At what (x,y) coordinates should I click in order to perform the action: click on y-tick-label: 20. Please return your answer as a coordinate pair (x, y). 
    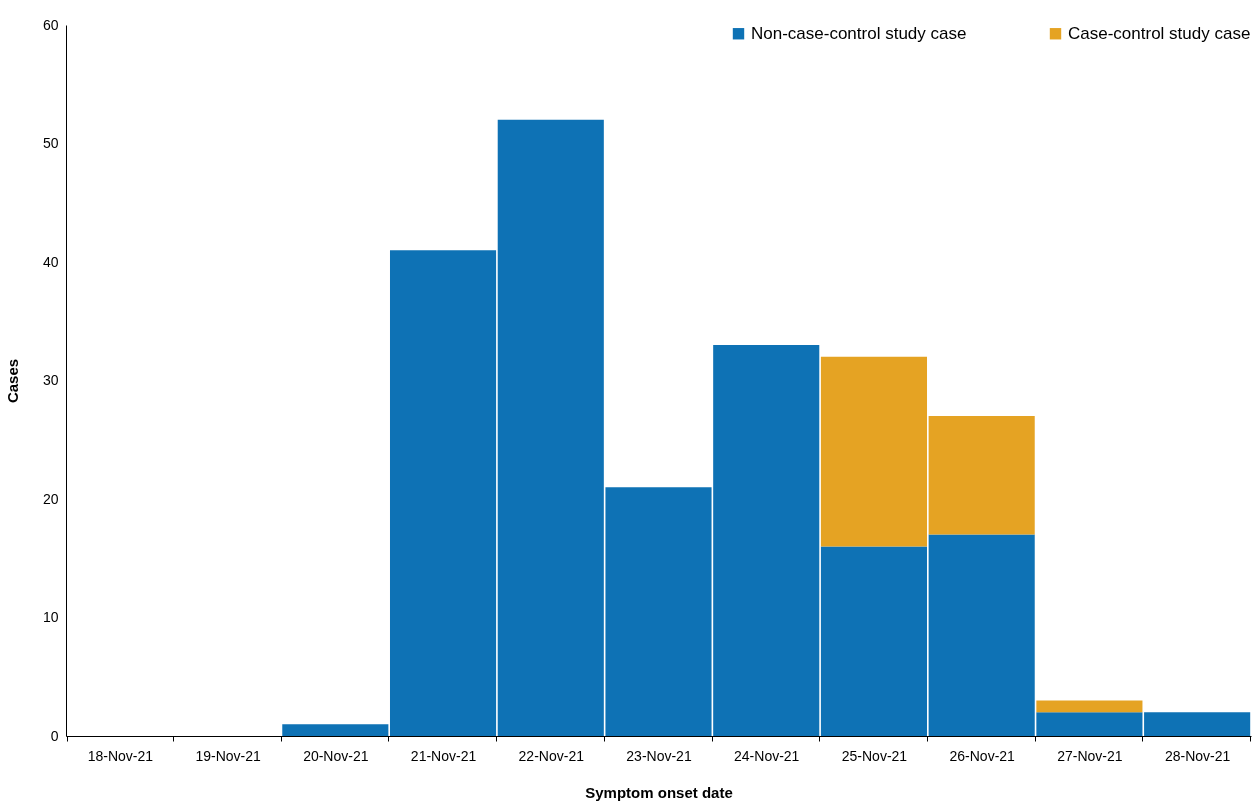
    Looking at the image, I should click on (50, 498).